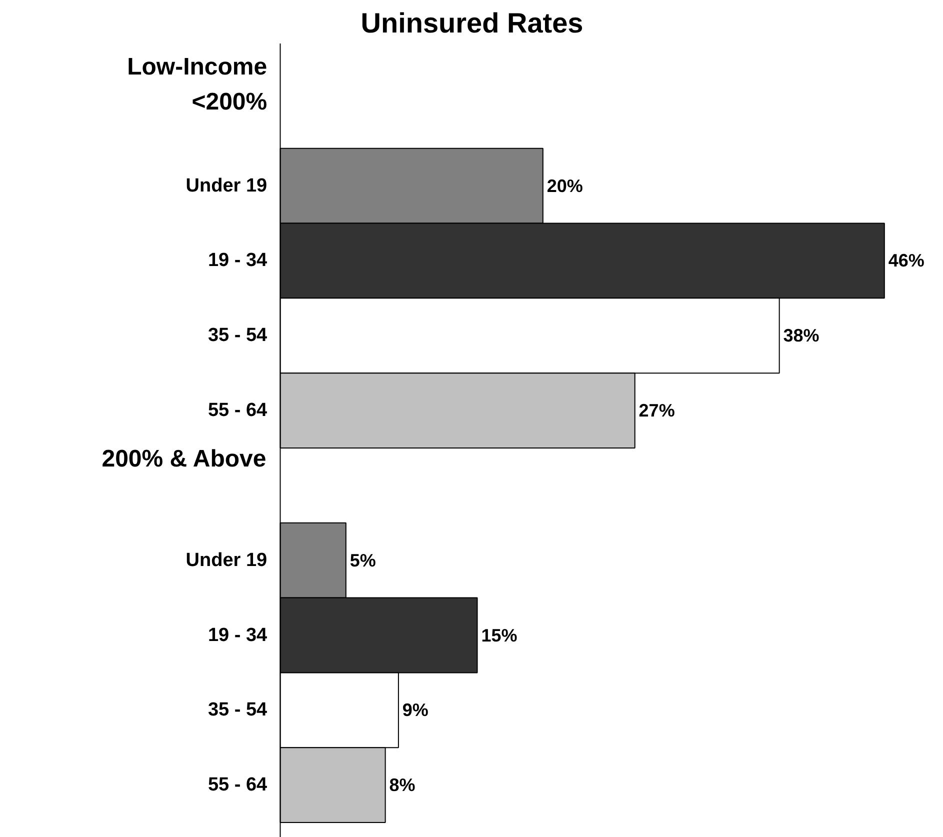 Image resolution: width=943 pixels, height=837 pixels. What do you see at coordinates (906, 260) in the screenshot?
I see `data-label: 46%` at bounding box center [906, 260].